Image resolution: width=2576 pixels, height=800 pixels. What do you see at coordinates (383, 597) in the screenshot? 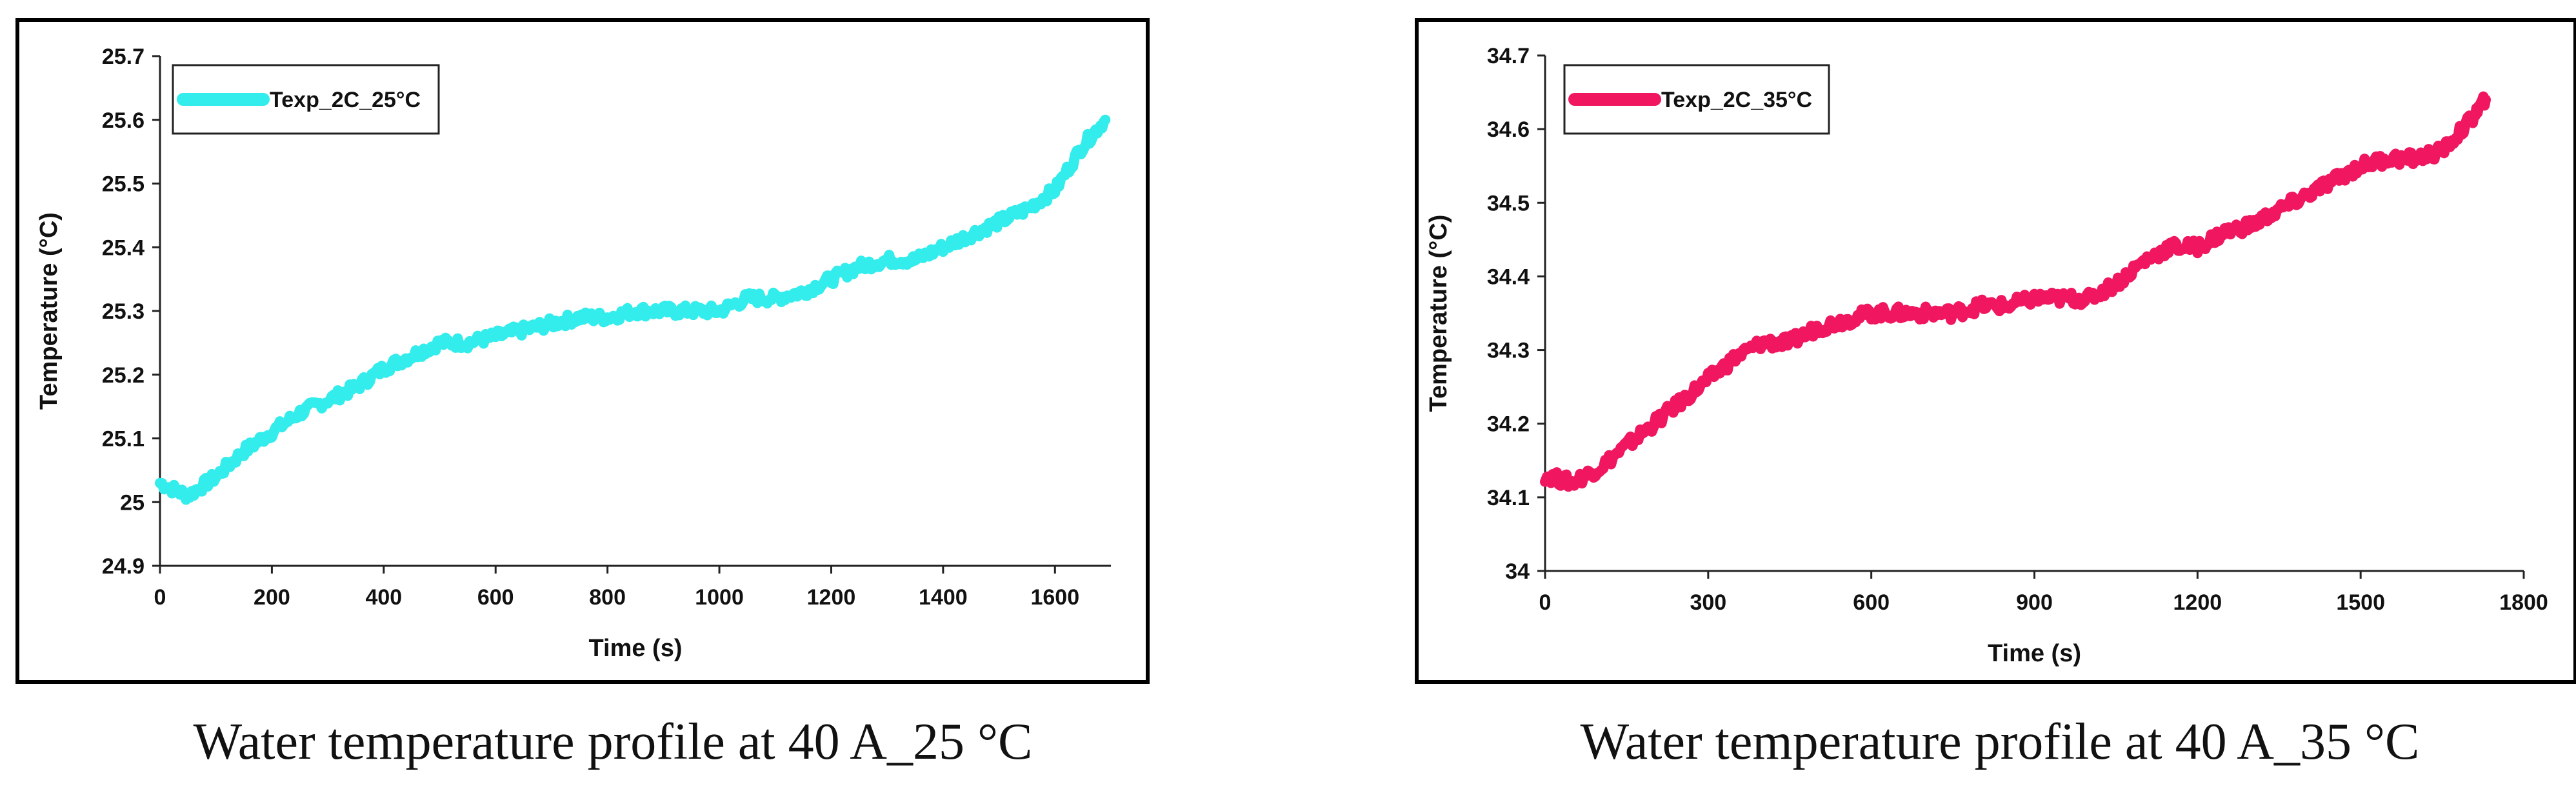
I see `x-tick-label: 400` at bounding box center [383, 597].